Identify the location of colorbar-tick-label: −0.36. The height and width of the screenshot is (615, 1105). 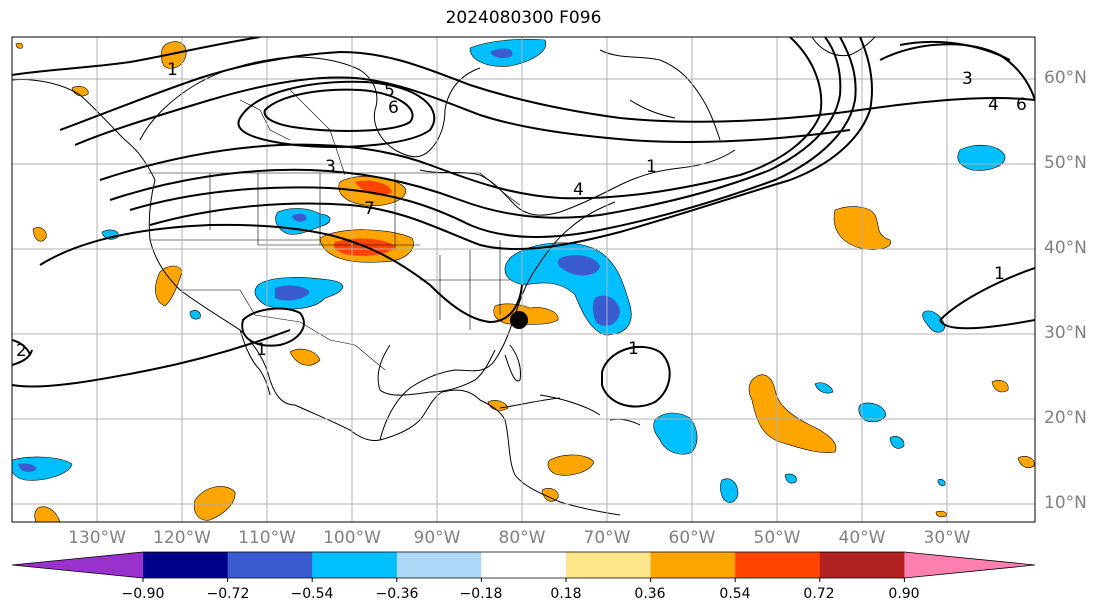
(397, 594).